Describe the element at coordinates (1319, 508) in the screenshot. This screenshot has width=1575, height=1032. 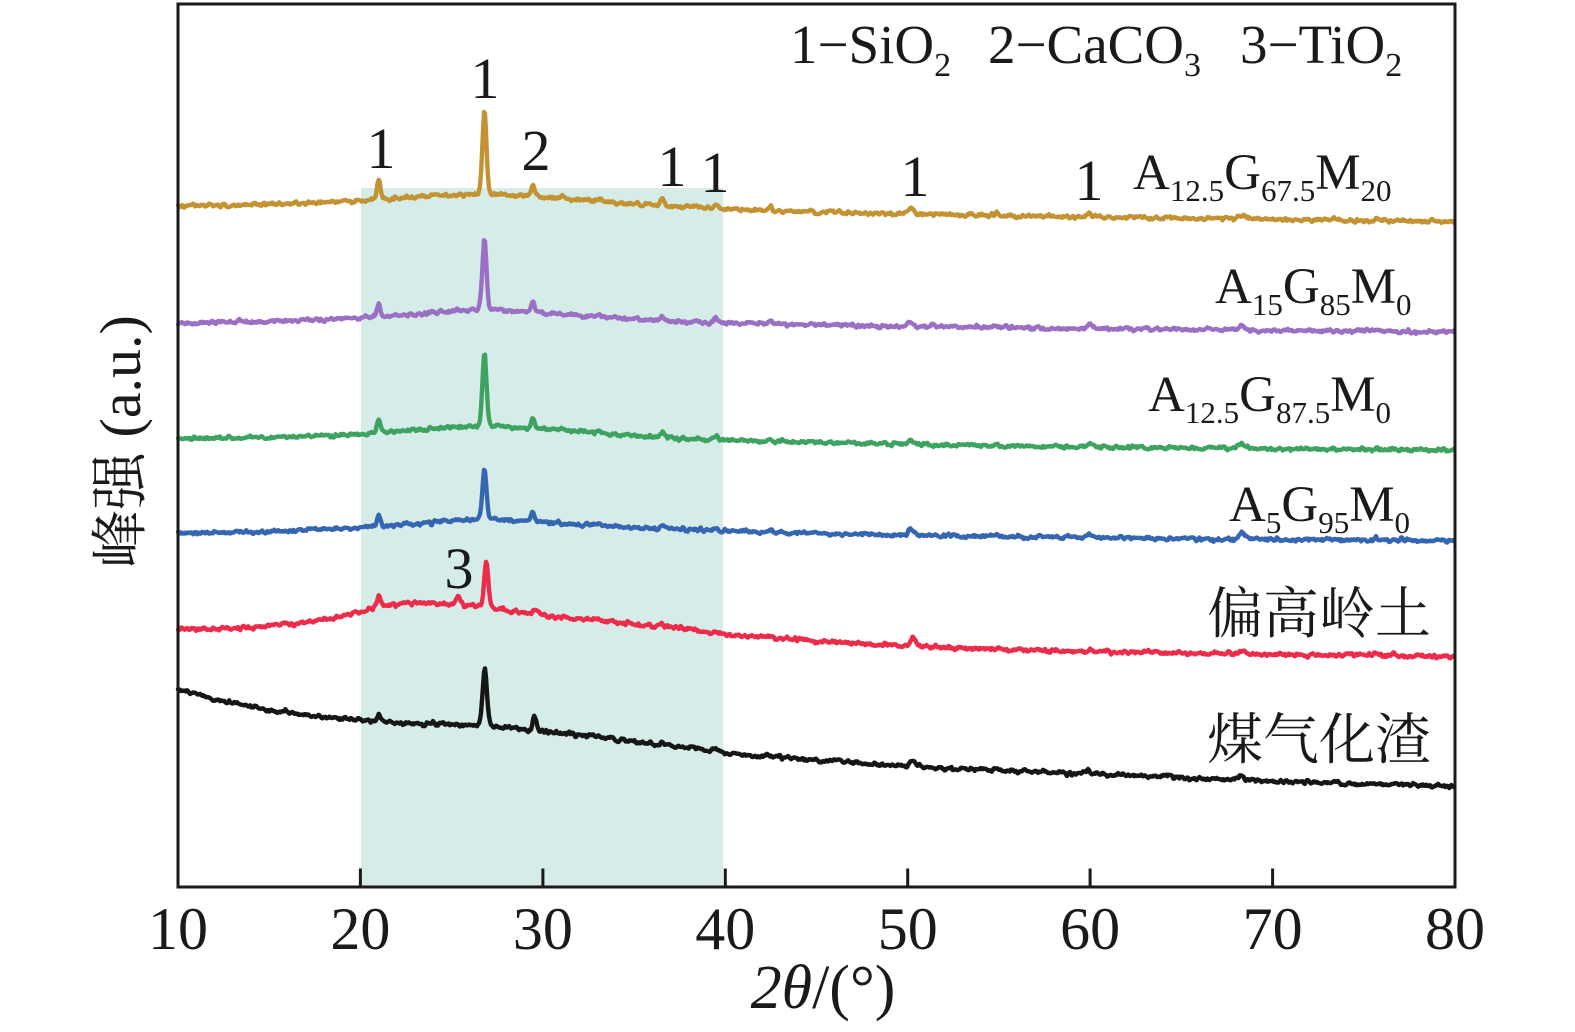
I see `svg-text: A5​G95​M0​` at that location.